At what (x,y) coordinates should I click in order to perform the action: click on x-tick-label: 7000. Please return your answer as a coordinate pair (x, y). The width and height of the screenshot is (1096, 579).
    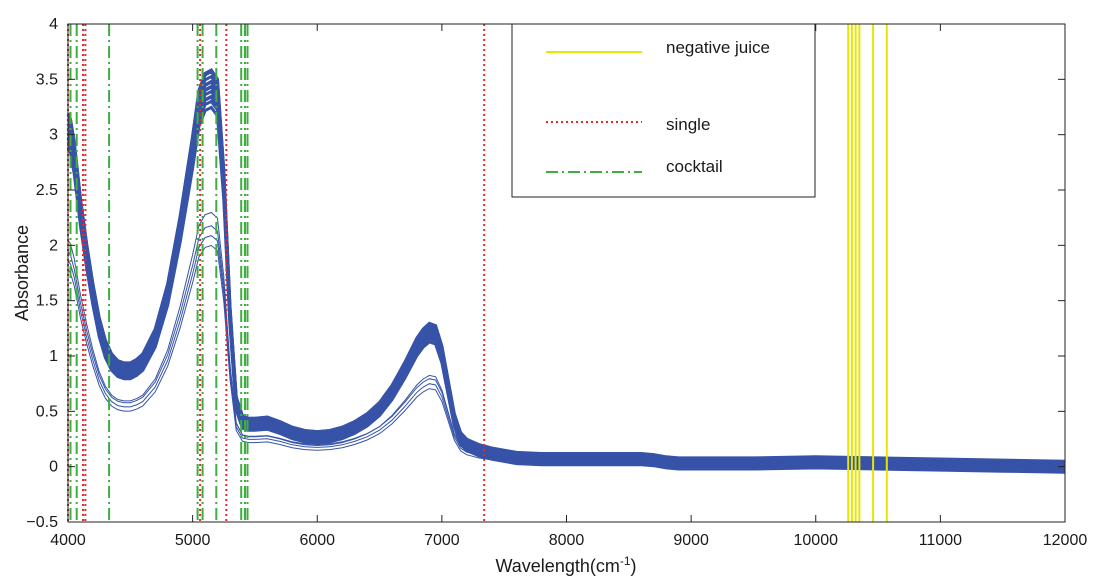
    Looking at the image, I should click on (442, 540).